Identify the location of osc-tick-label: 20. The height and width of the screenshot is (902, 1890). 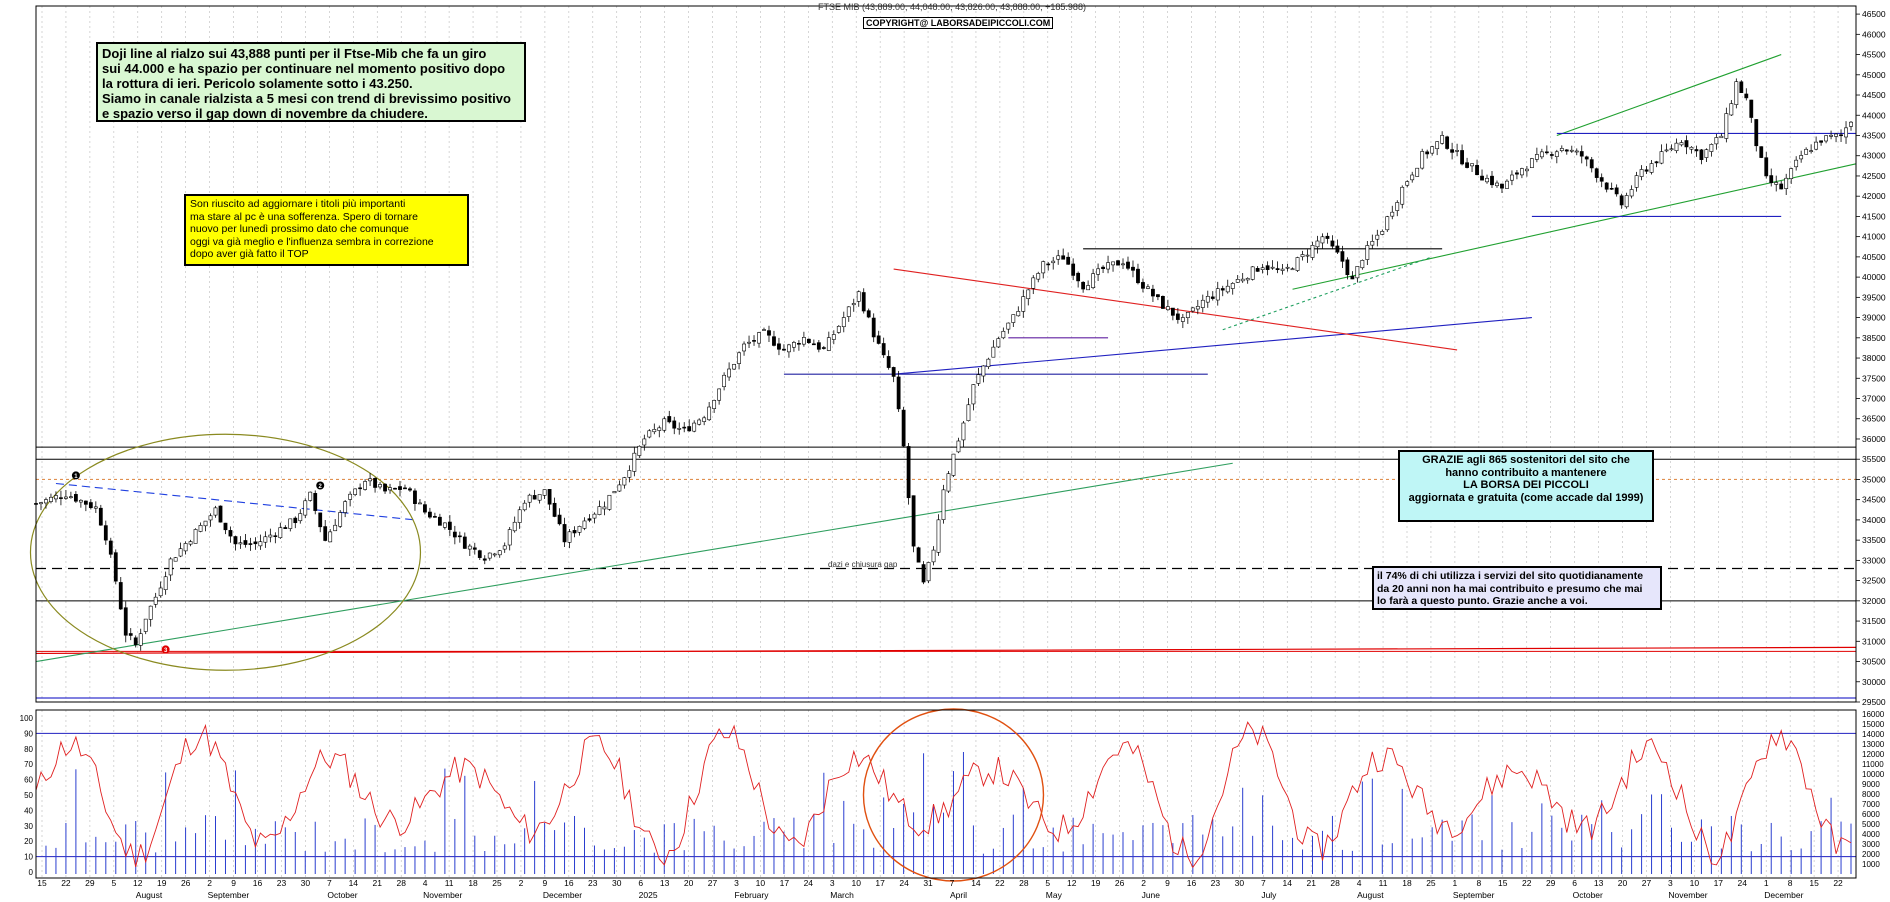
(28, 841).